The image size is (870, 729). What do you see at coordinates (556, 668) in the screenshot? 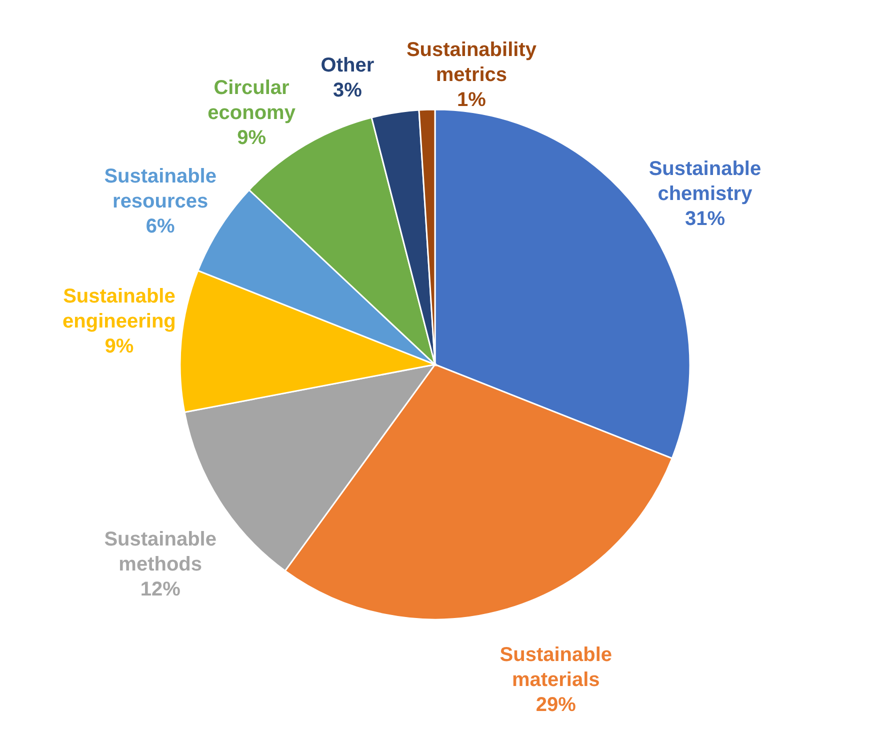
I see `slice-label: Sustainable materials` at bounding box center [556, 668].